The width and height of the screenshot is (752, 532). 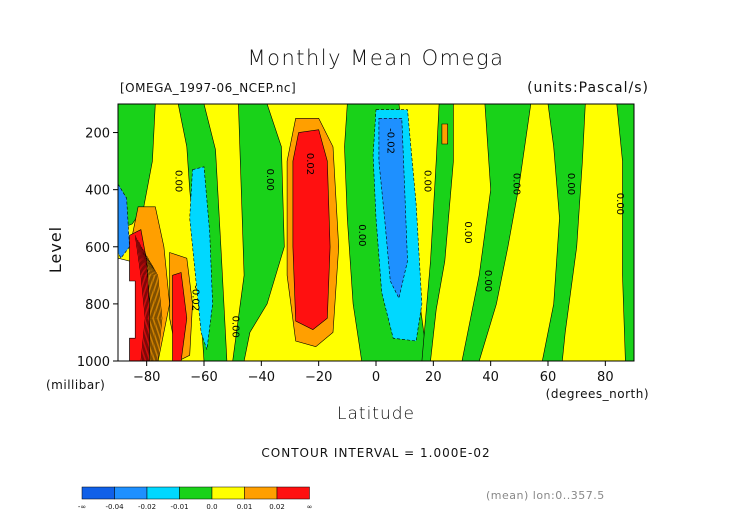 What do you see at coordinates (277, 507) in the screenshot?
I see `colorbar-label: 0.02` at bounding box center [277, 507].